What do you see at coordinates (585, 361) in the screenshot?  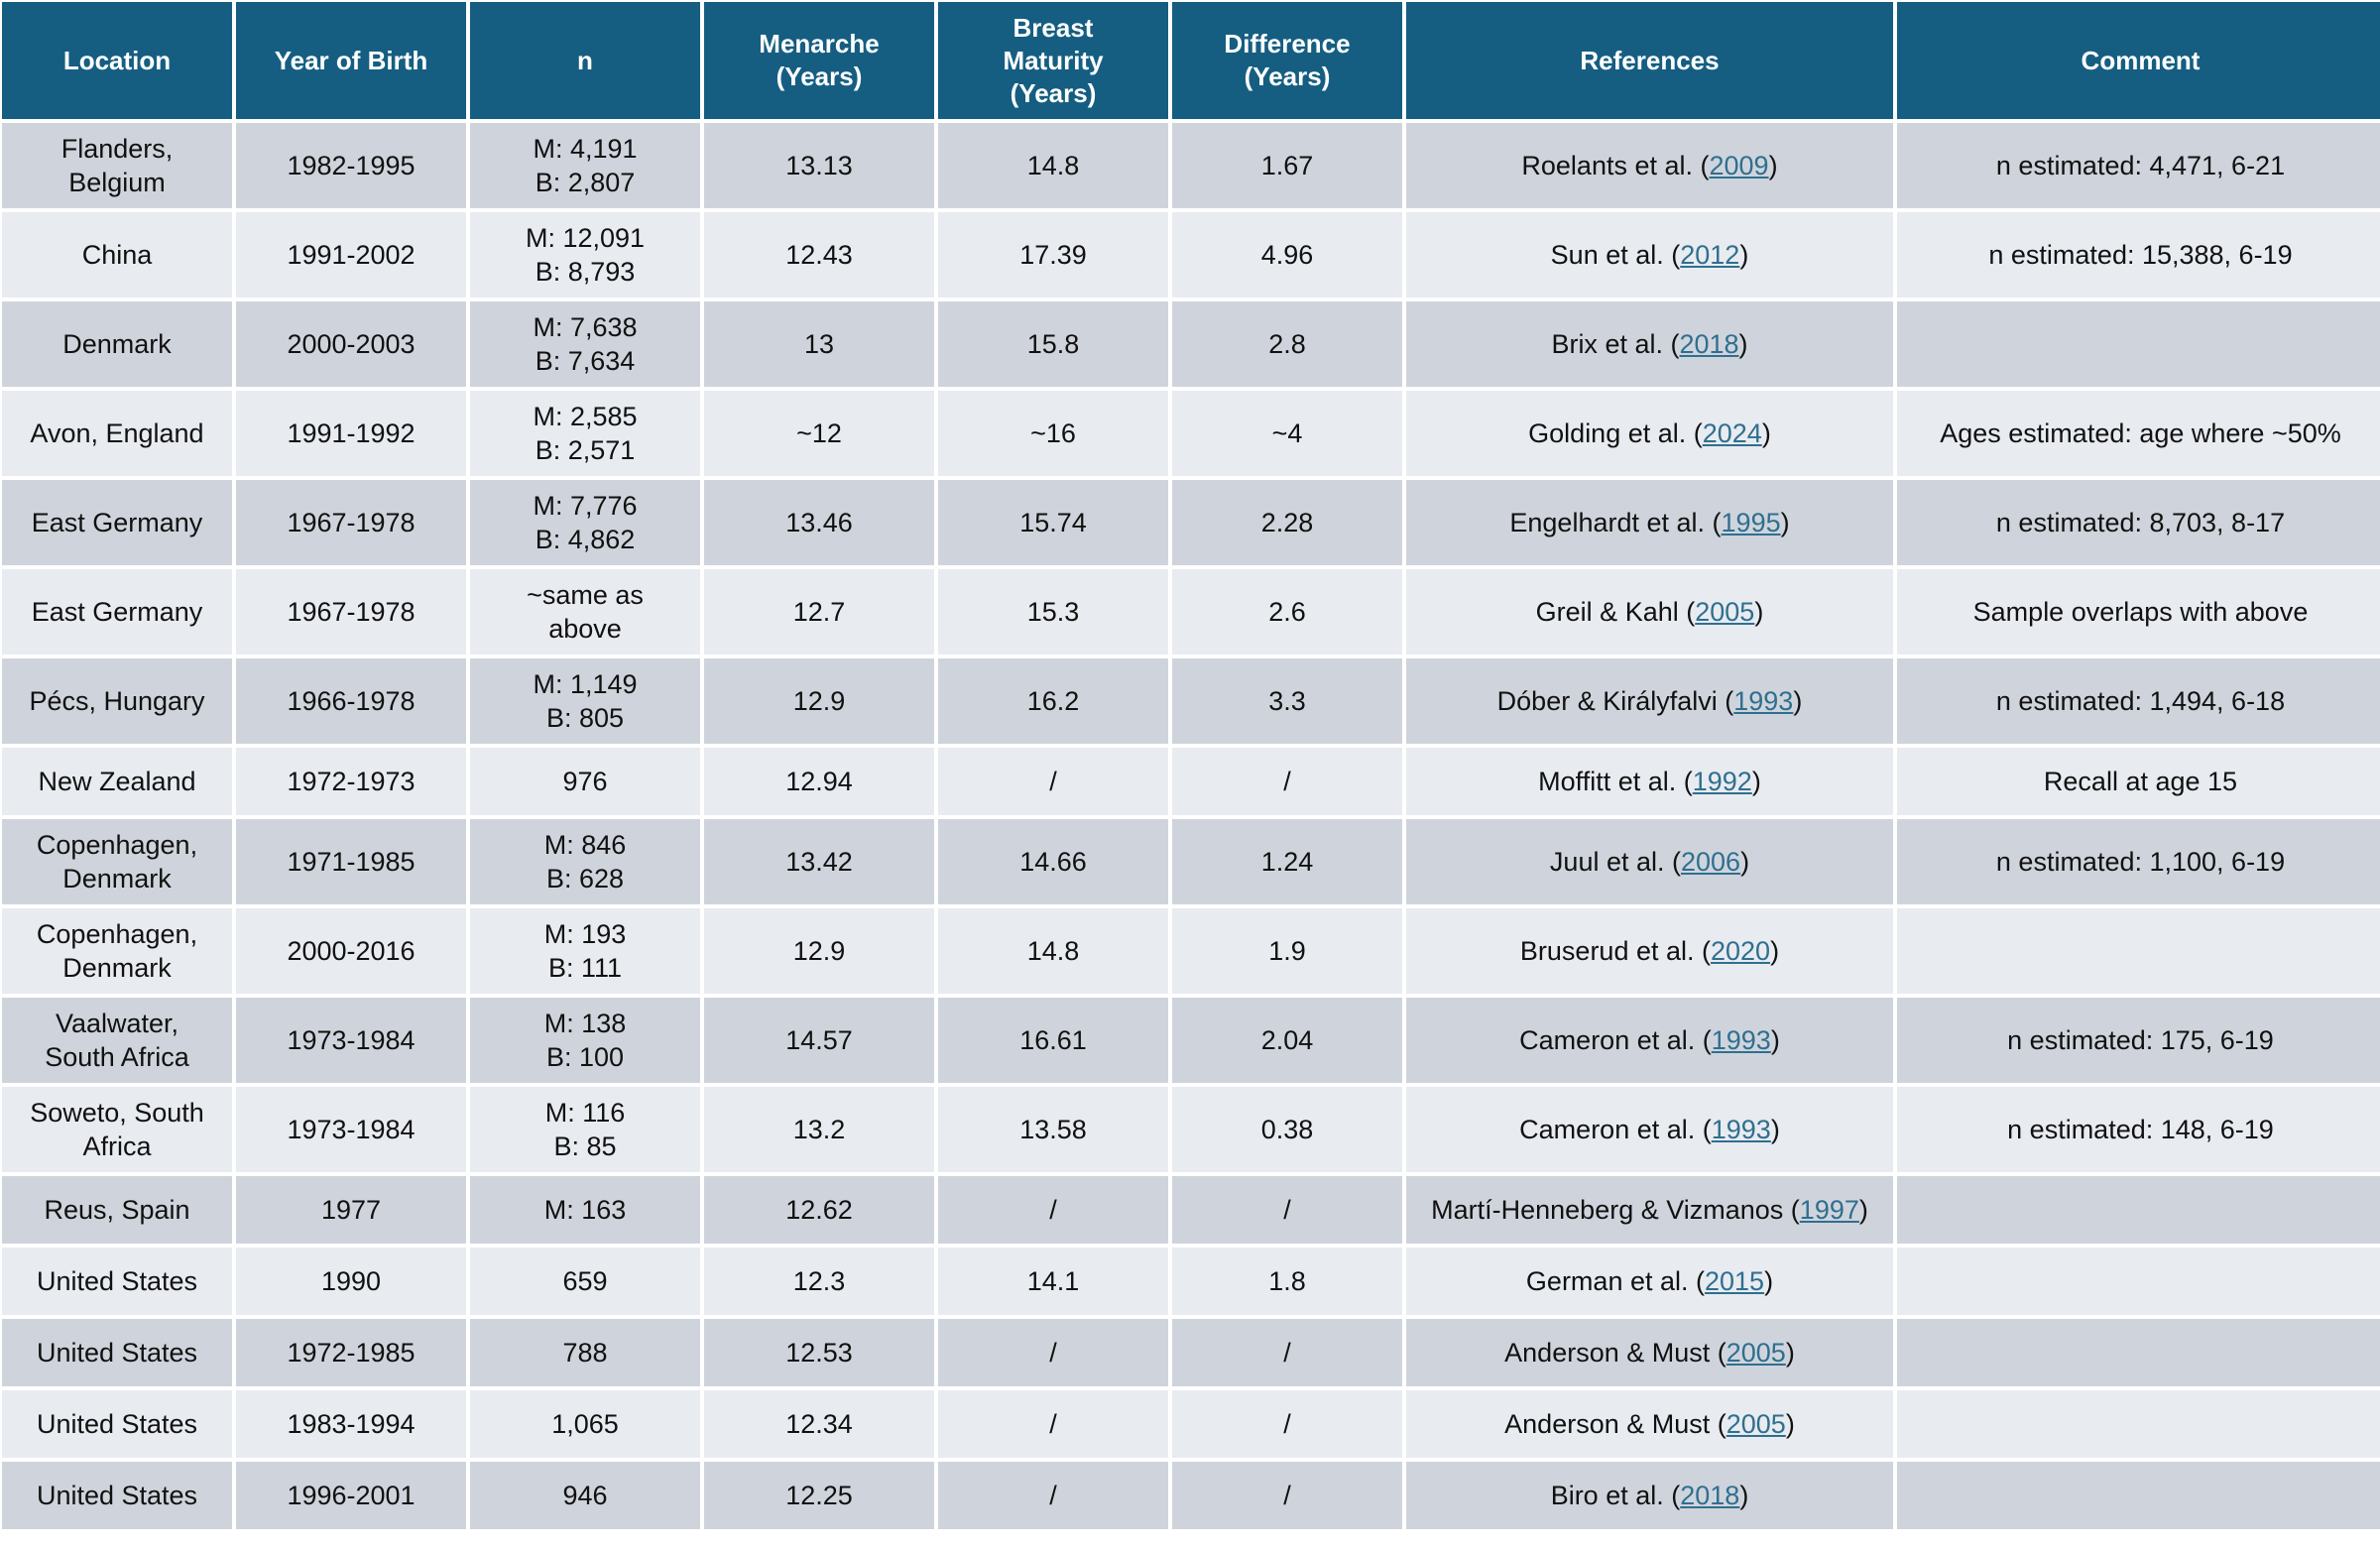 I see `cell-n-line: B: 7,634` at bounding box center [585, 361].